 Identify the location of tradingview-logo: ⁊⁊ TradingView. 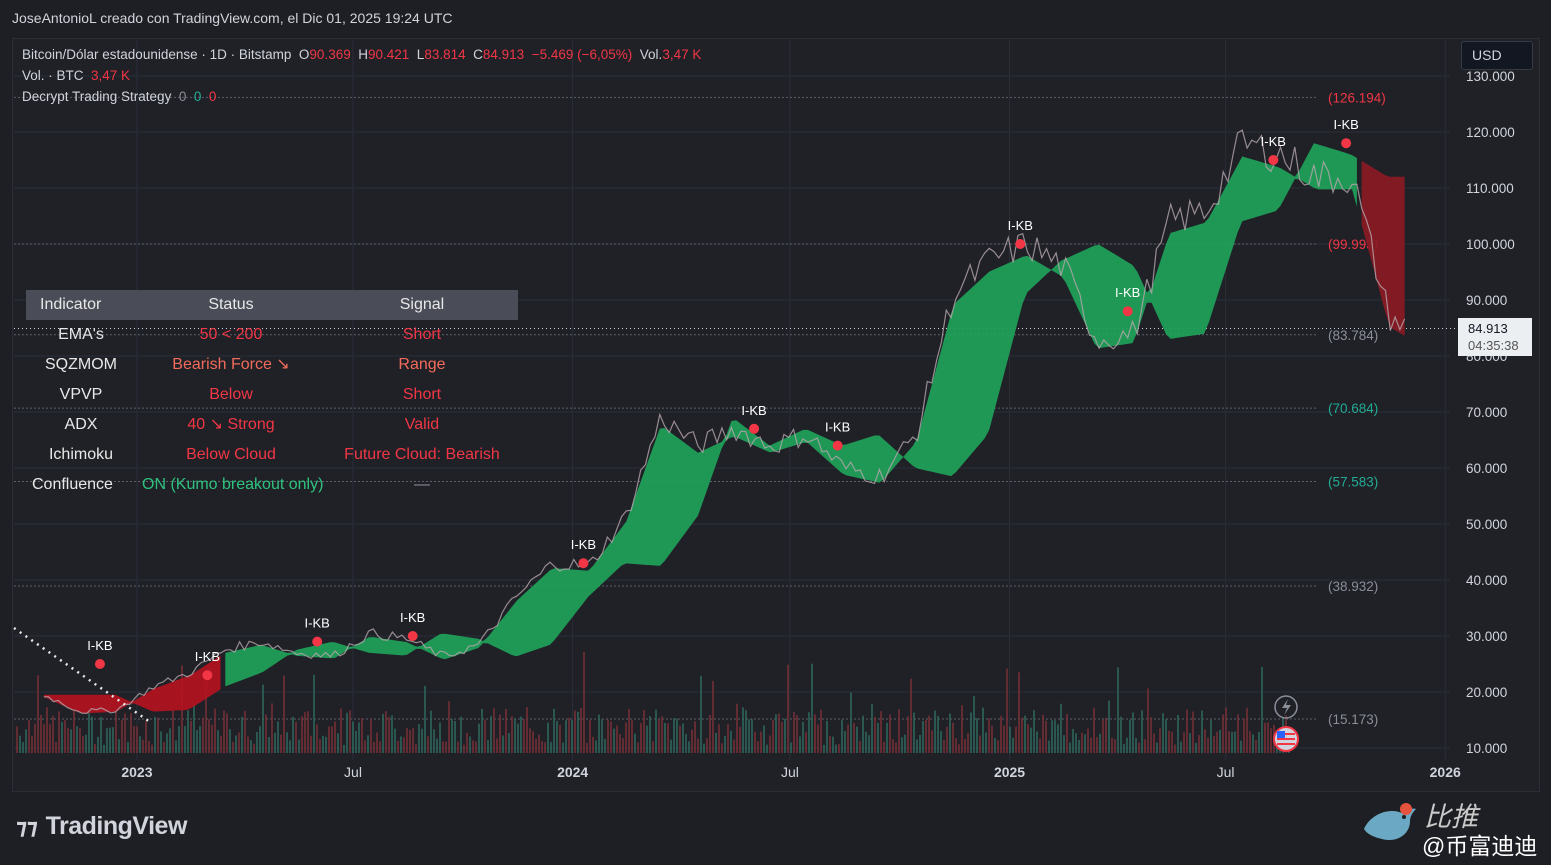
(101, 826).